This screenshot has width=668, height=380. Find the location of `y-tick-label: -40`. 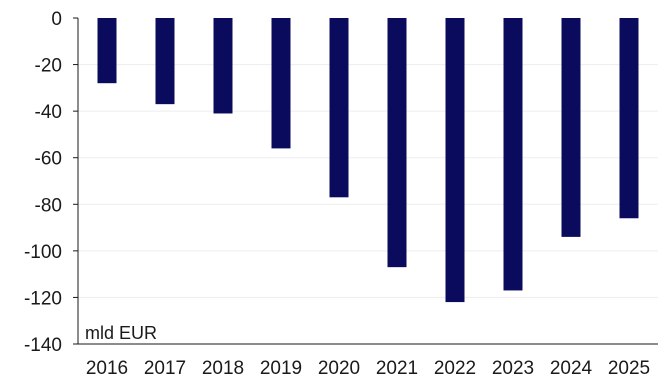

y-tick-label: -40 is located at coordinates (48, 112).